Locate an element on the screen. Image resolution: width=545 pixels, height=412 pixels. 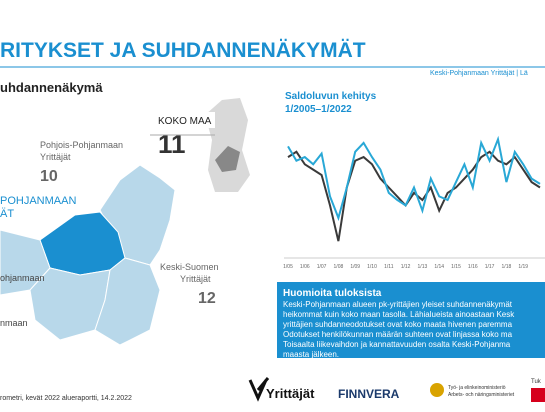
logo: Arbets- och näringsministeriet is located at coordinates (481, 395).